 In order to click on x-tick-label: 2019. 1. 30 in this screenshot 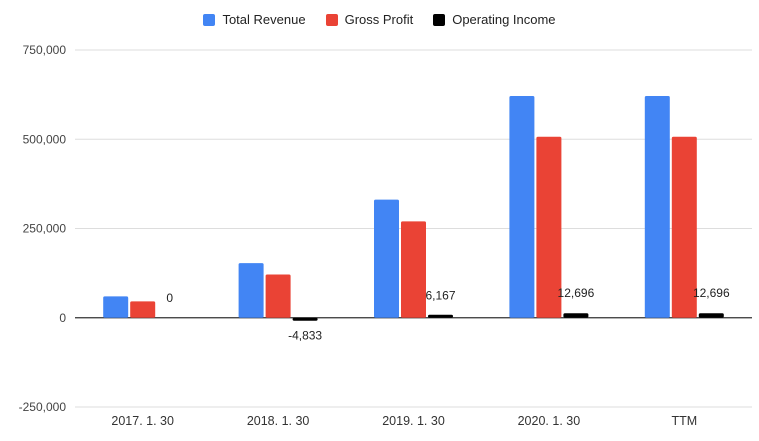, I will do `click(413, 421)`.